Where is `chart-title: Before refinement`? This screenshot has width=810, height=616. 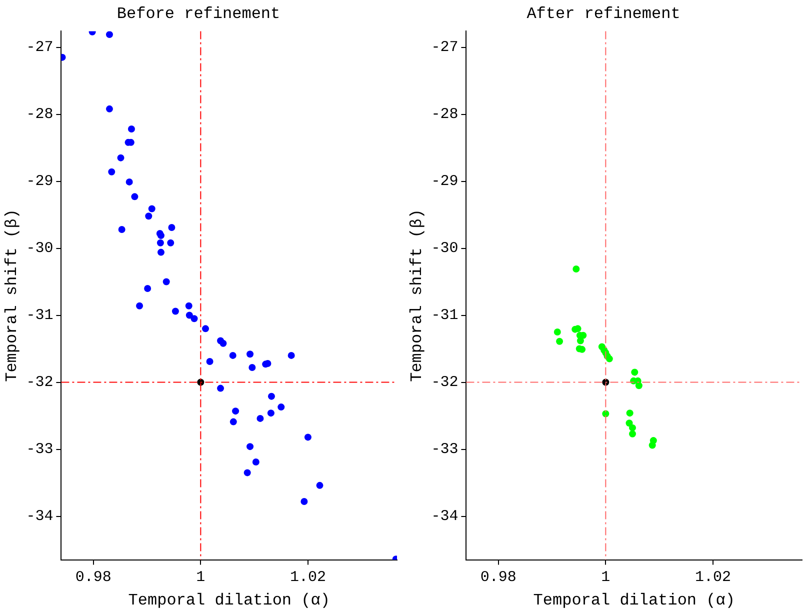 chart-title: Before refinement is located at coordinates (198, 13).